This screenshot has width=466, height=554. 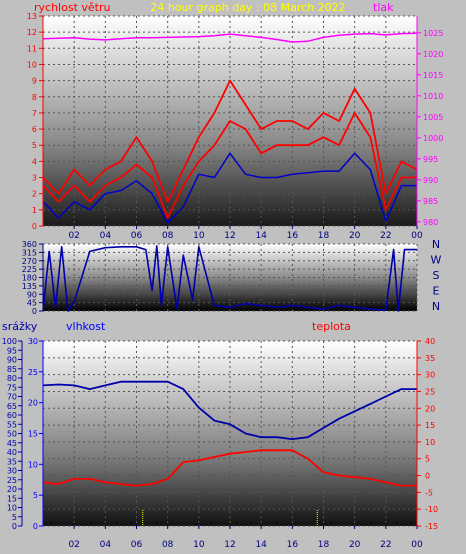 I want to click on series-průměrná-rychlost, so click(x=229, y=188).